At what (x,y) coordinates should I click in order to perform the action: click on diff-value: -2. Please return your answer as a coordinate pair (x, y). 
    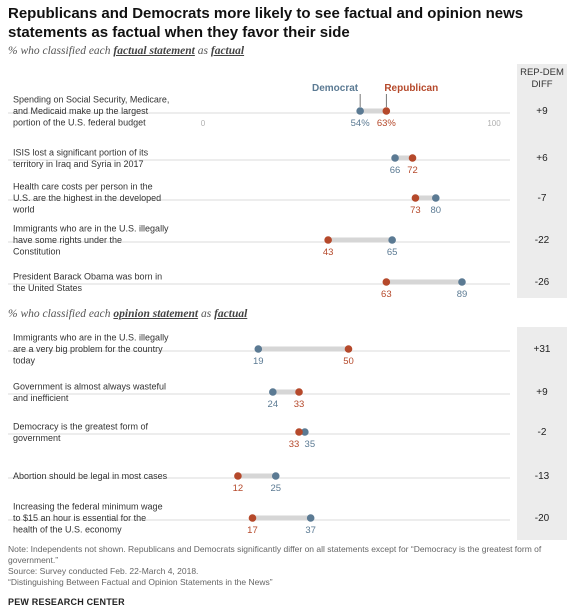
    Looking at the image, I should click on (542, 432).